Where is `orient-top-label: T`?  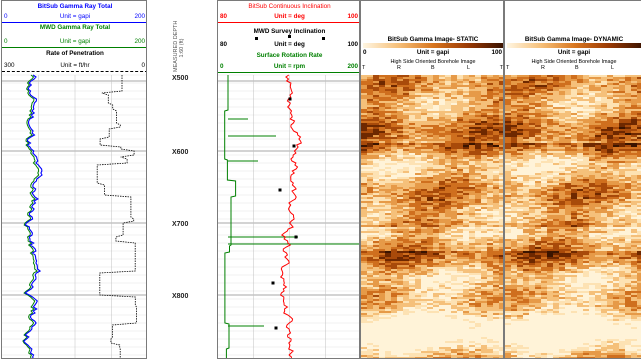 orient-top-label: T is located at coordinates (501, 68).